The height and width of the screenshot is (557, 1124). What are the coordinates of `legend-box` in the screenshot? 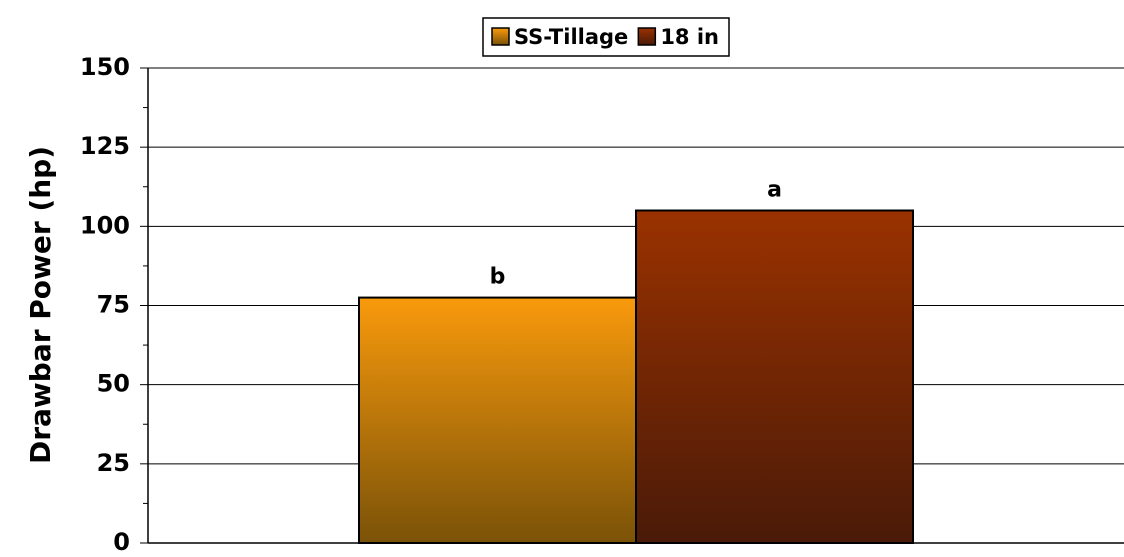 It's located at (606, 37).